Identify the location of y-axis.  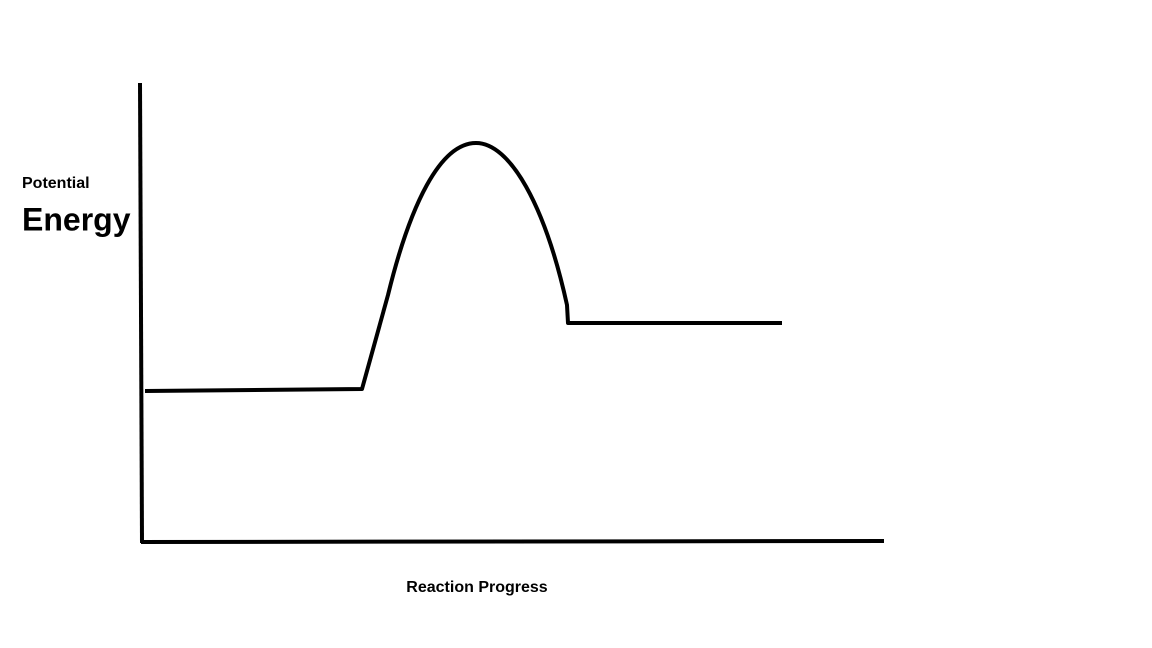
(141, 313).